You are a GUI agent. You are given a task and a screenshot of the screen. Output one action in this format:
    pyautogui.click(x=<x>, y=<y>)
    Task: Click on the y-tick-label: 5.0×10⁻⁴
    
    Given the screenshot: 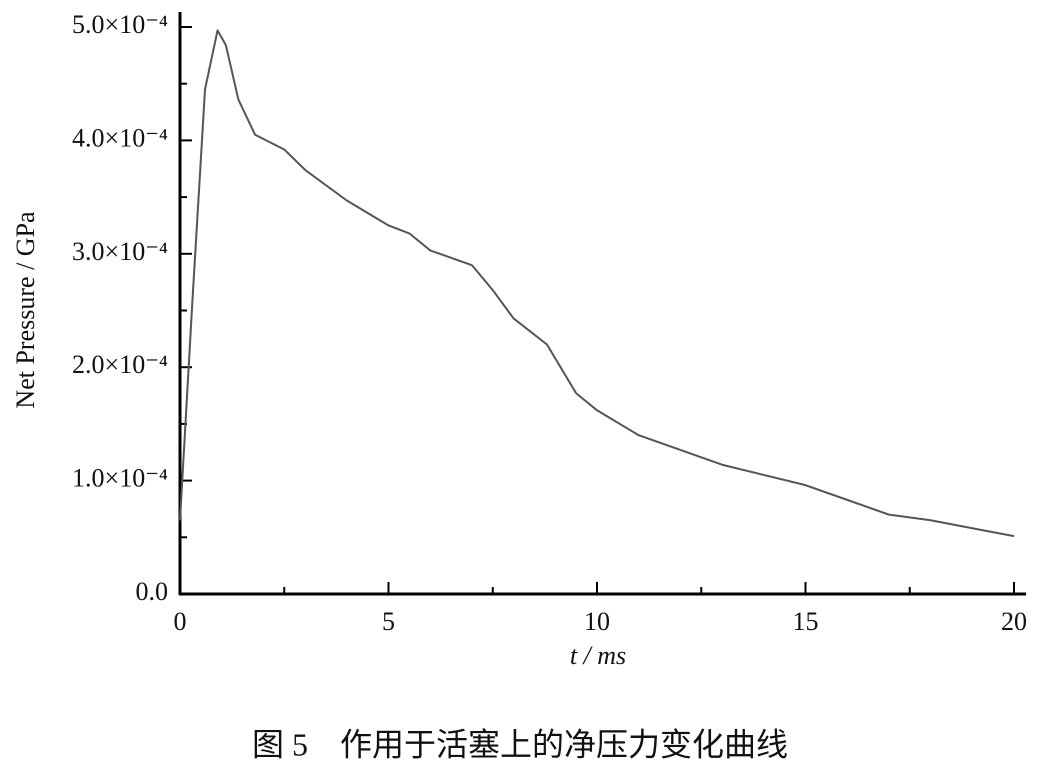 What is the action you would take?
    pyautogui.click(x=120, y=24)
    